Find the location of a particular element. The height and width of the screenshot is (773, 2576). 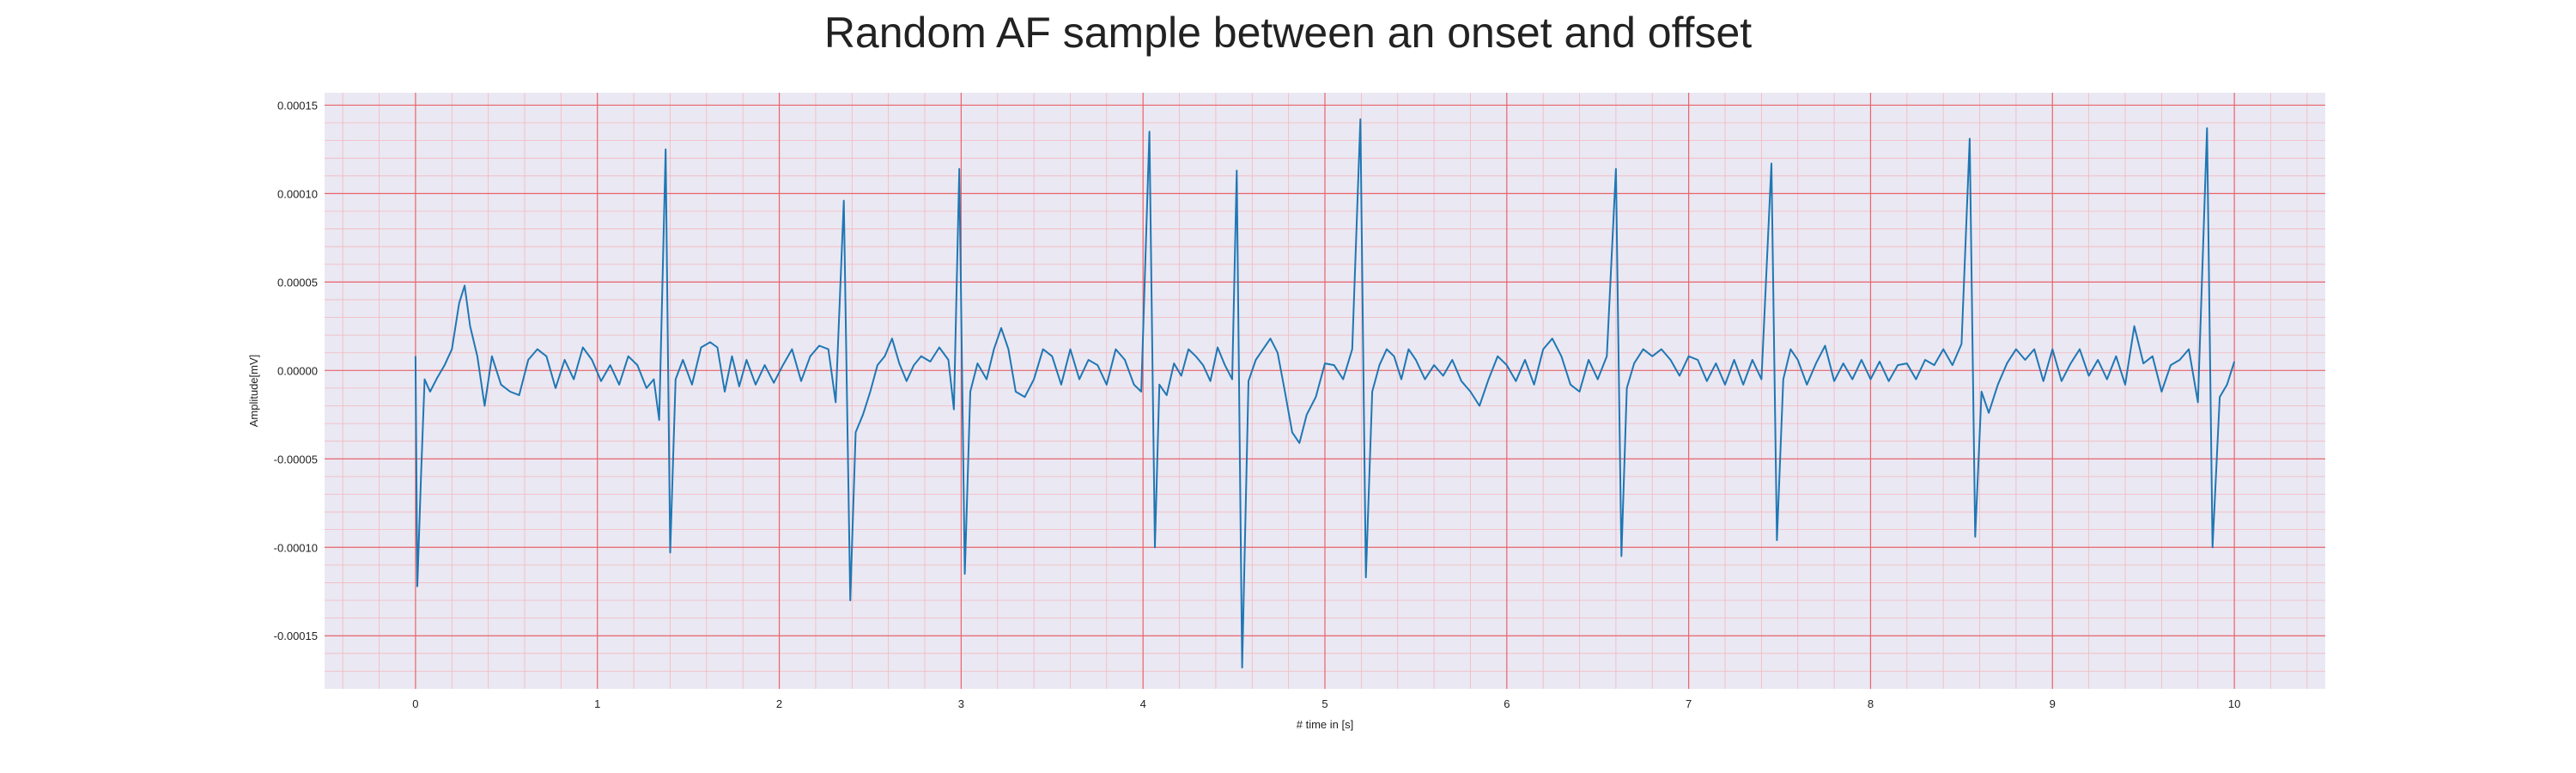

y-tick-label: 0.00005 is located at coordinates (297, 282).